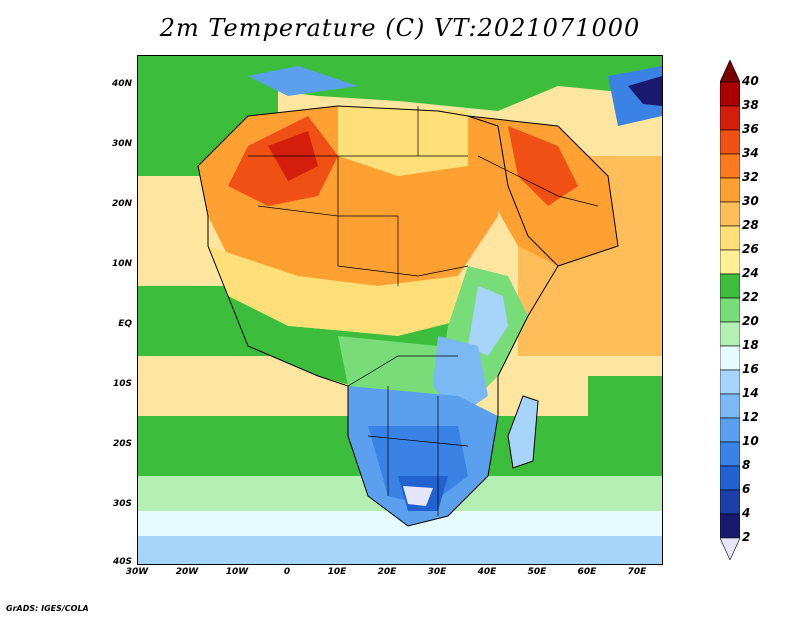 The width and height of the screenshot is (800, 618). What do you see at coordinates (730, 71) in the screenshot?
I see `colorbar-top-triangle` at bounding box center [730, 71].